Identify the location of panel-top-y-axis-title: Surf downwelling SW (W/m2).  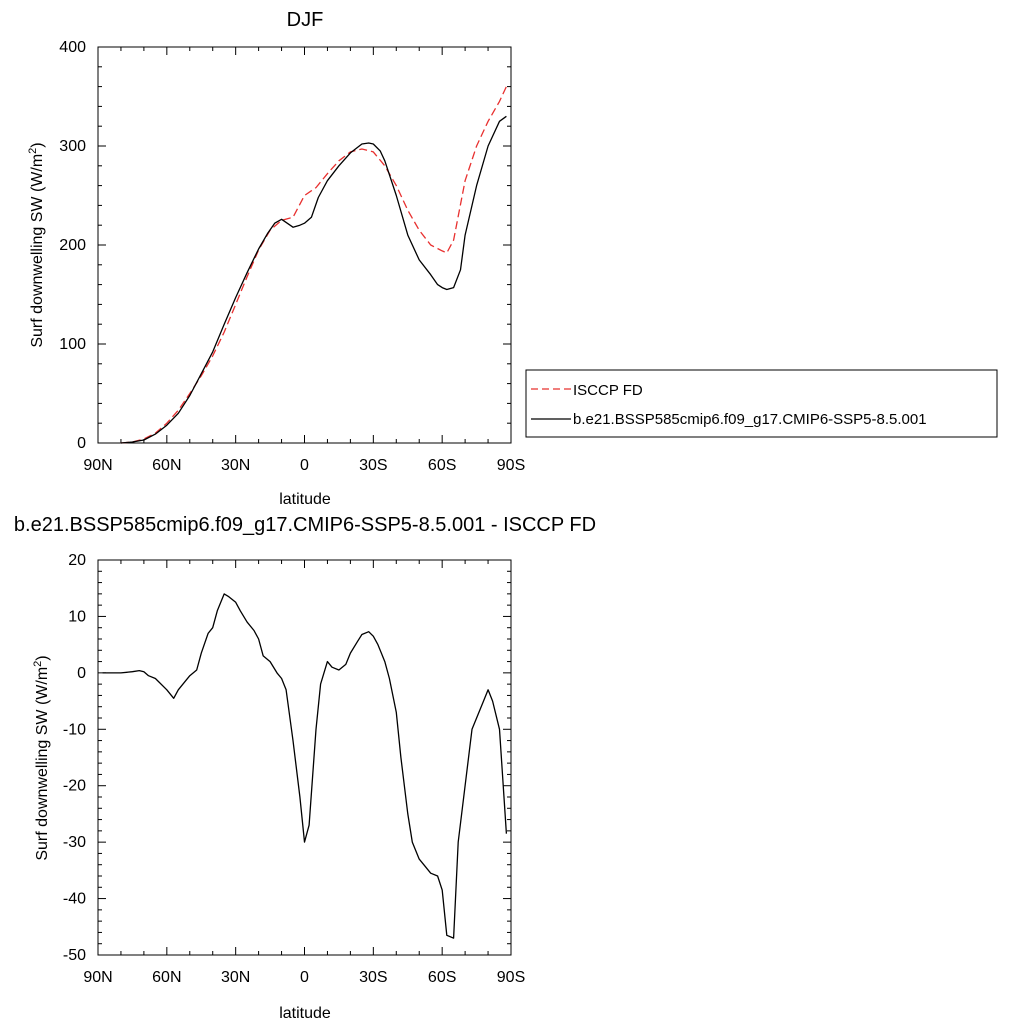
(36, 244).